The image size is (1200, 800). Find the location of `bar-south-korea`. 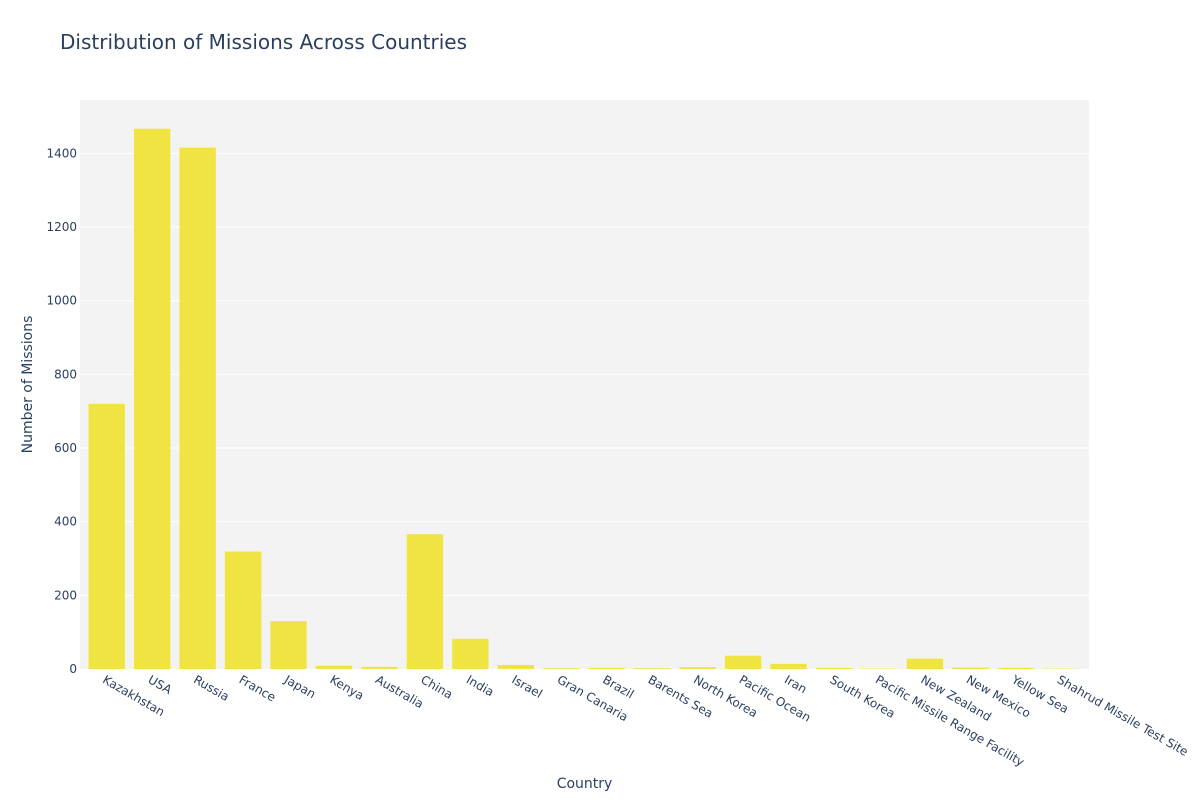

bar-south-korea is located at coordinates (834, 668).